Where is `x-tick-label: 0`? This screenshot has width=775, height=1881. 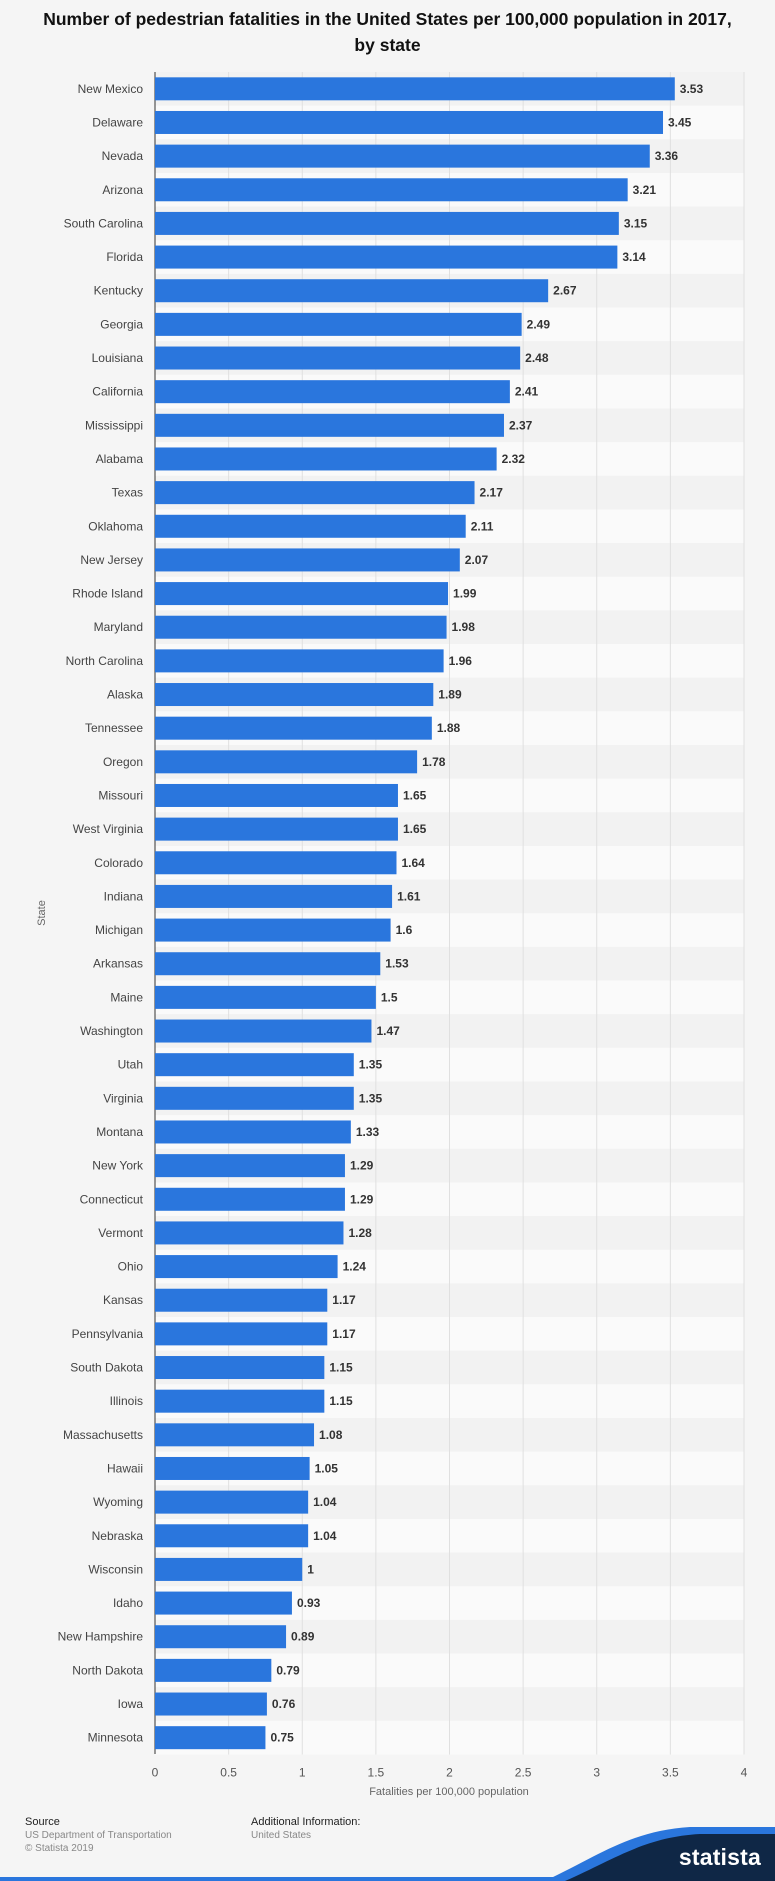 x-tick-label: 0 is located at coordinates (155, 1773).